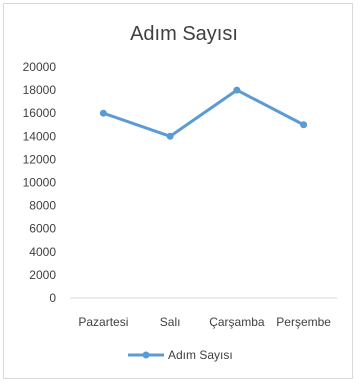 Image resolution: width=359 pixels, height=385 pixels. I want to click on x-tick-label: Çarşamba, so click(237, 322).